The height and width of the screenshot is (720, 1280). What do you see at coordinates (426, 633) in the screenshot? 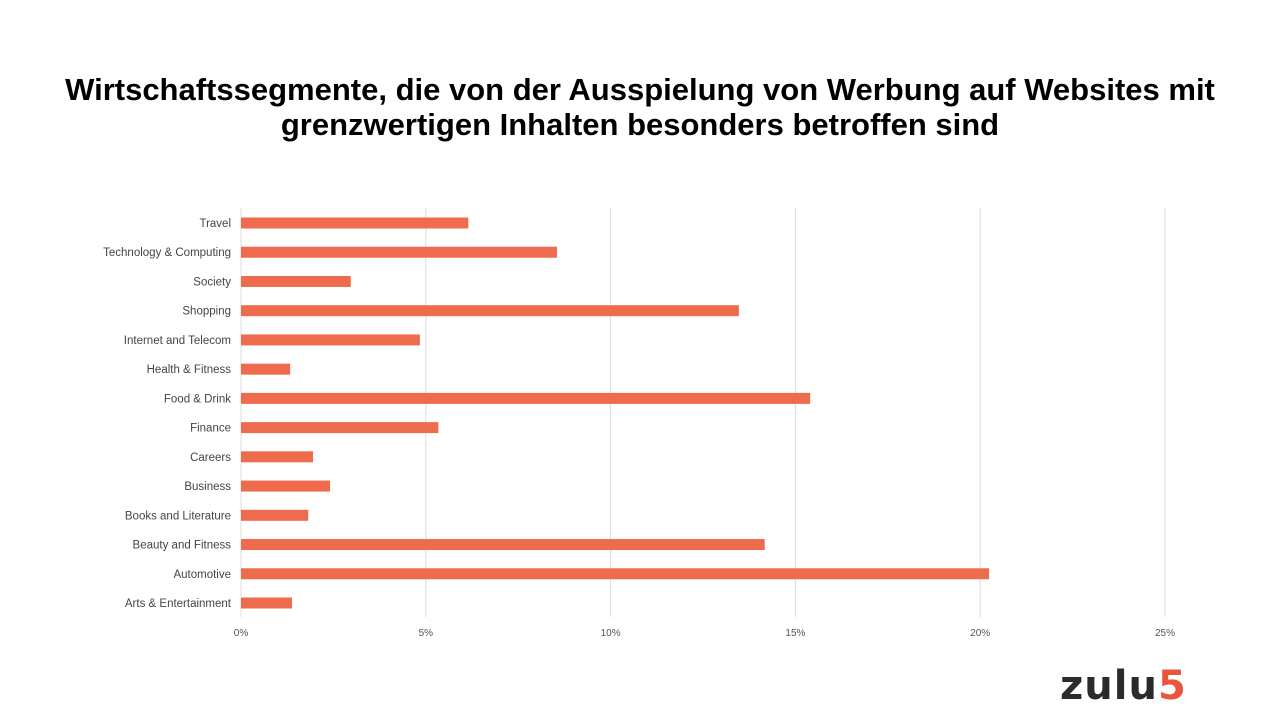
I see `x-tick-label: 5%` at bounding box center [426, 633].